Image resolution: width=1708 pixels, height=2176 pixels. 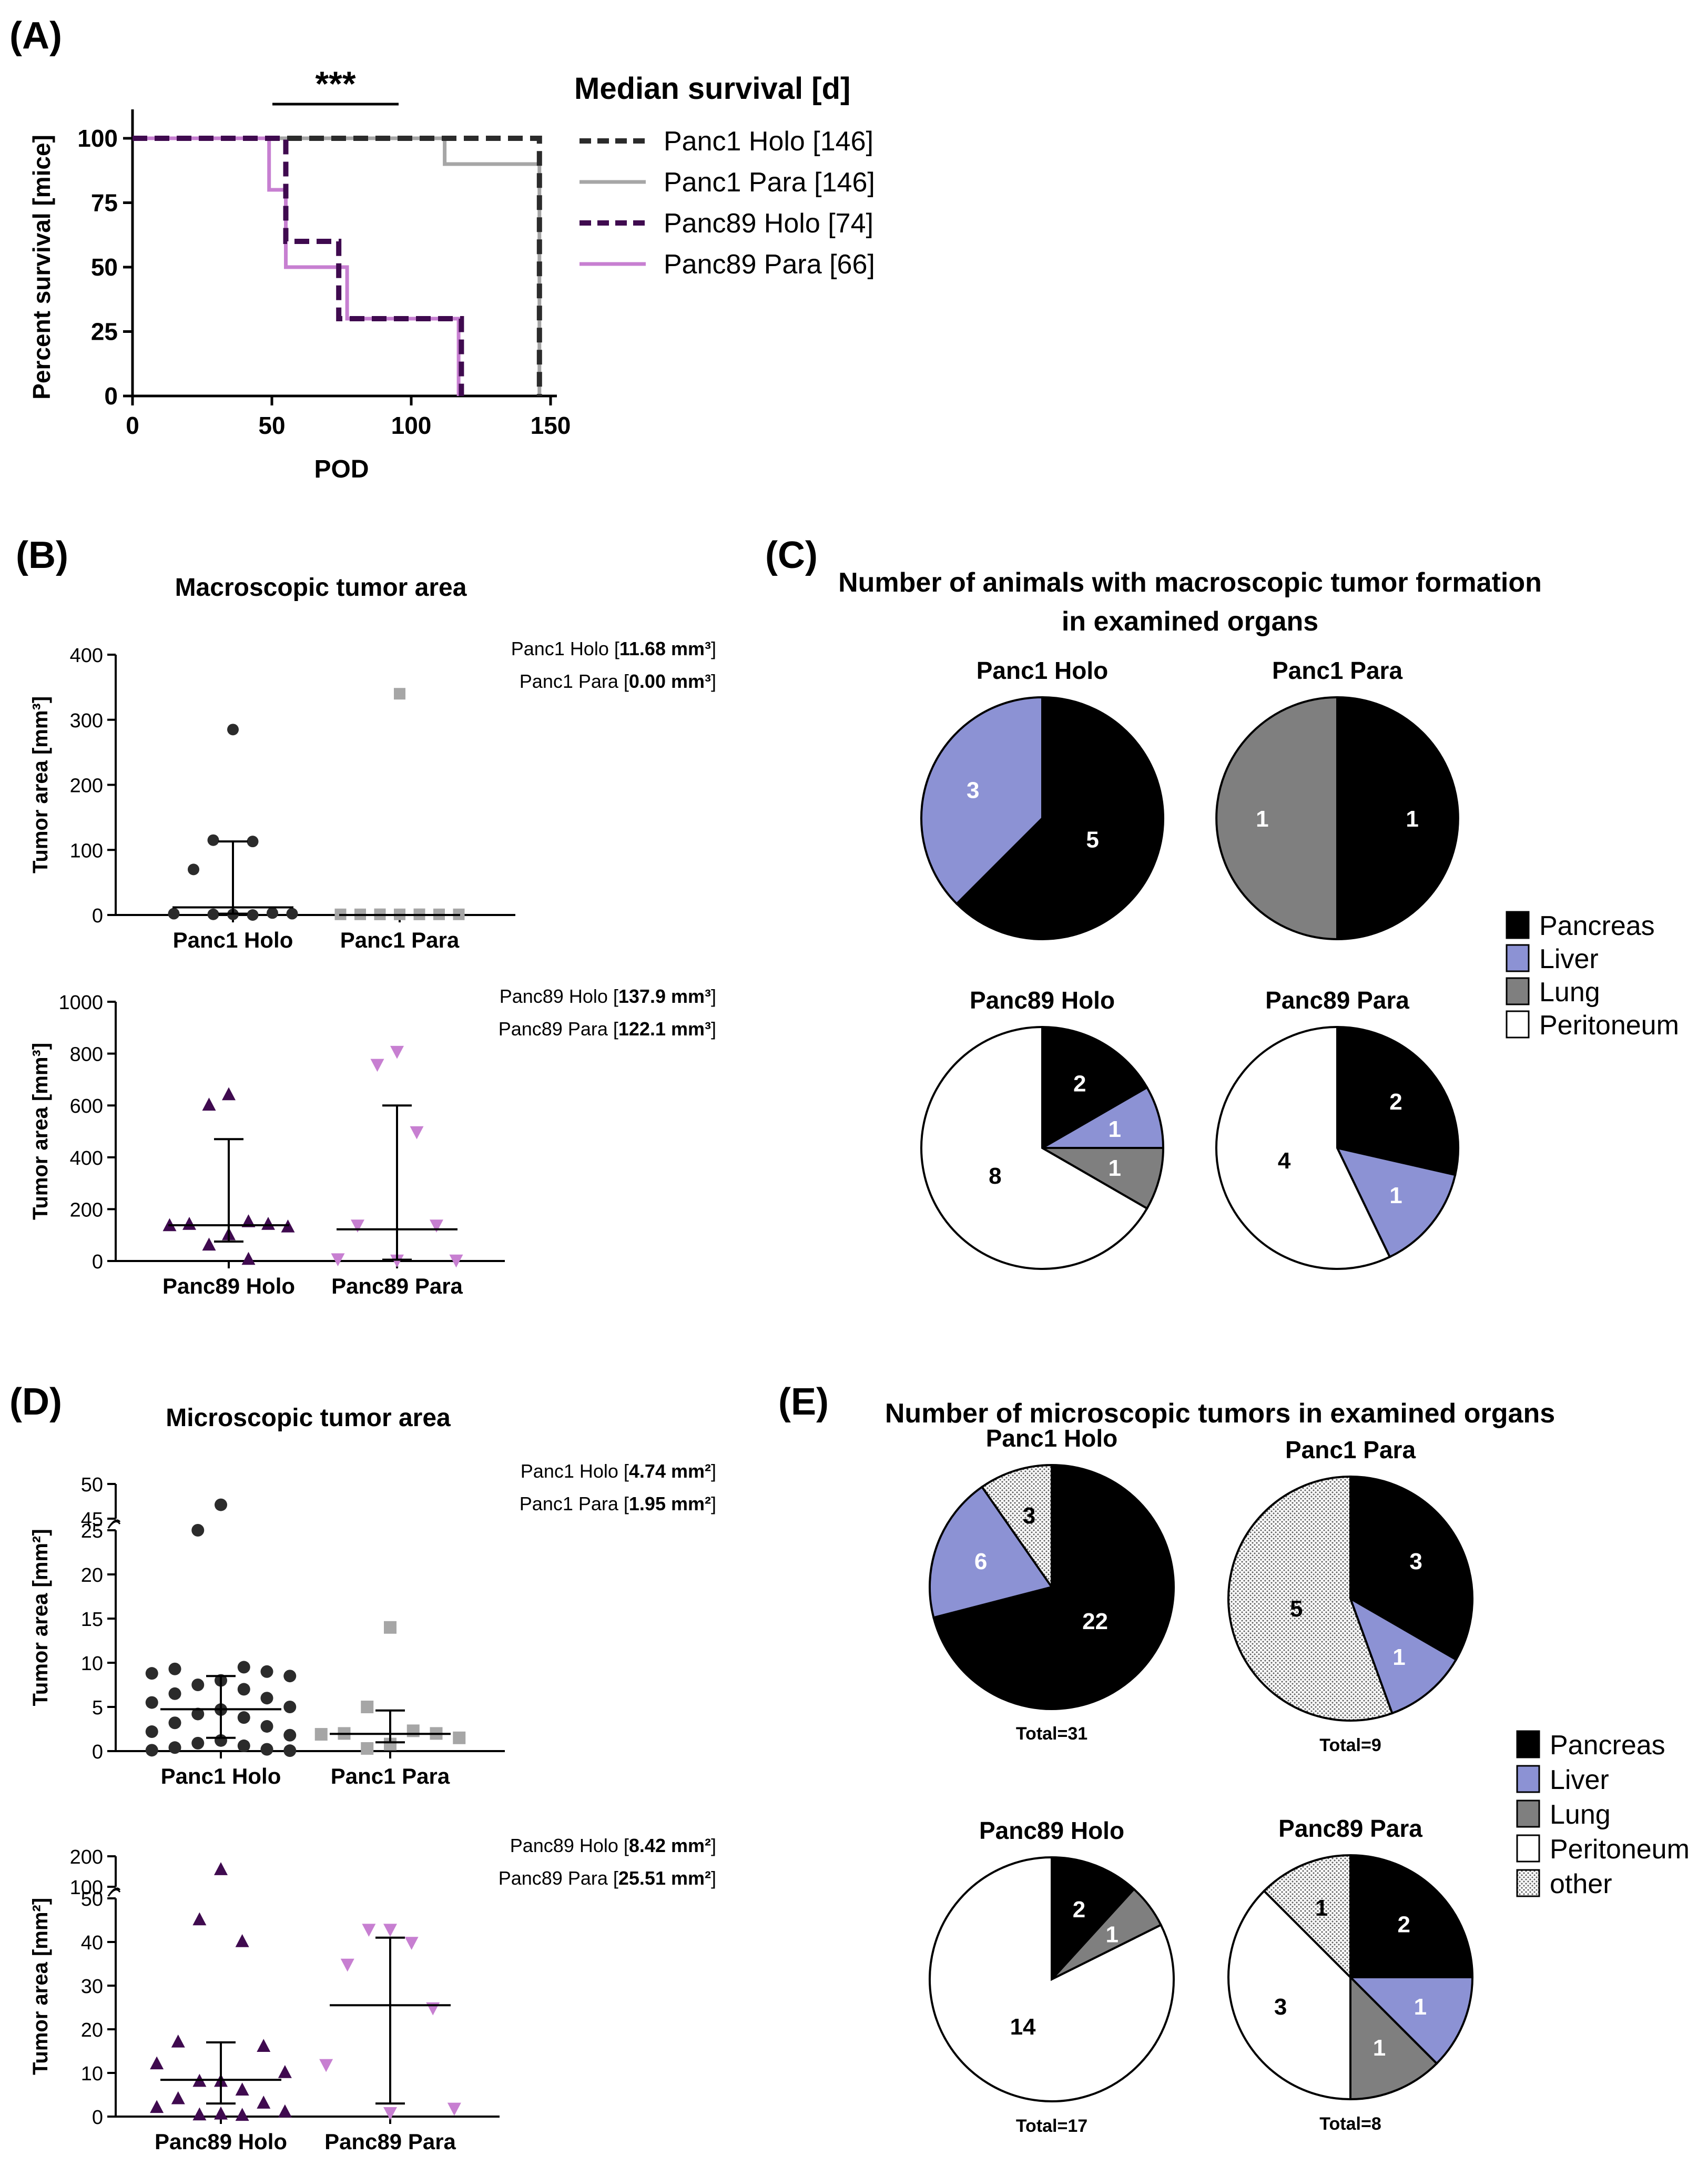 I want to click on pie-slice-label: 22, so click(x=1095, y=1622).